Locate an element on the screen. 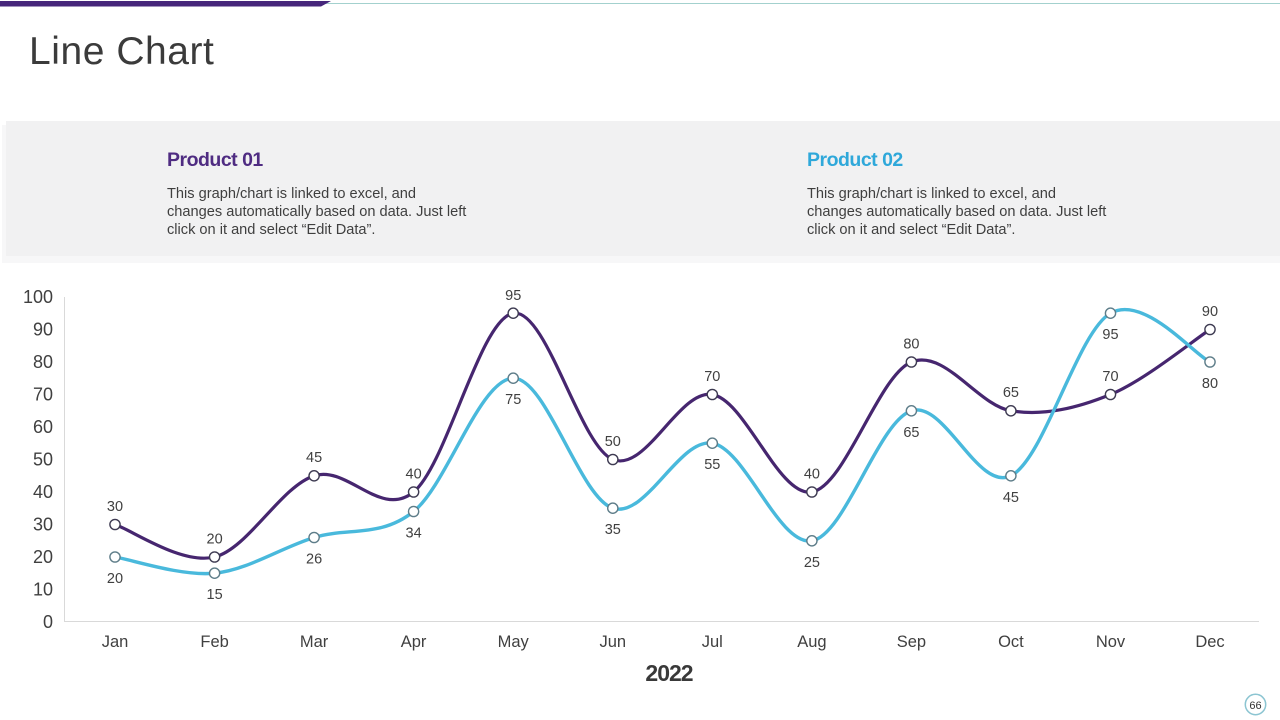  svg-text: Jul is located at coordinates (712, 642).